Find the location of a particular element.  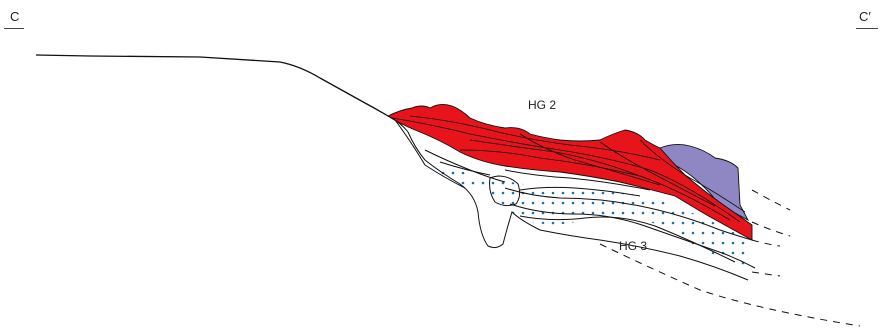

projected-dashed-lines is located at coordinates (730, 258).